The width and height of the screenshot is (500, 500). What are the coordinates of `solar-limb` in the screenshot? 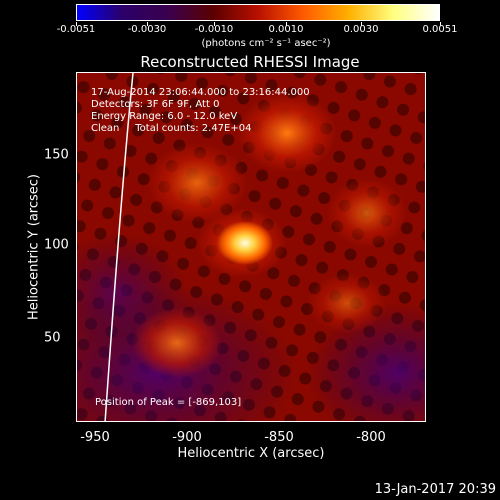 It's located at (119, 247).